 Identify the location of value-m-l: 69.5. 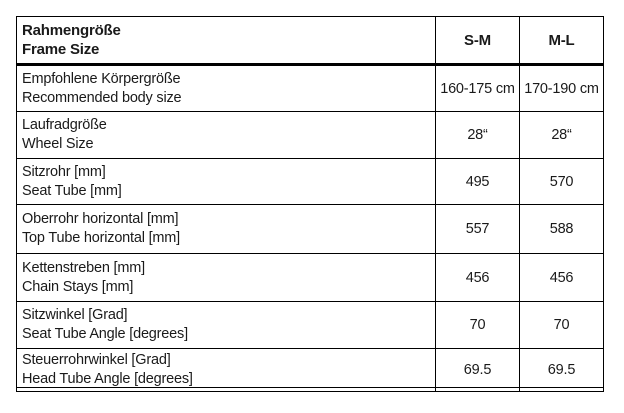
(561, 370).